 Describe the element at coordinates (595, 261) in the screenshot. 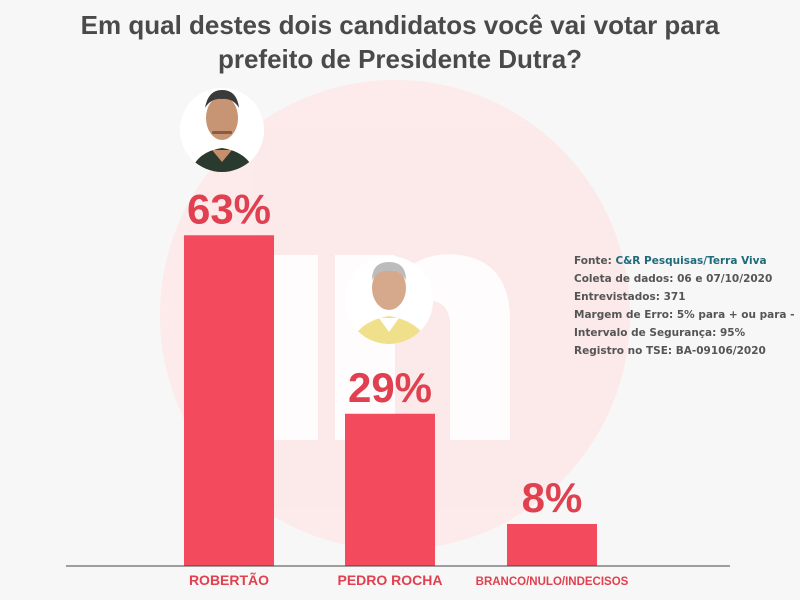

I see `source-prefix: Fonte:` at that location.